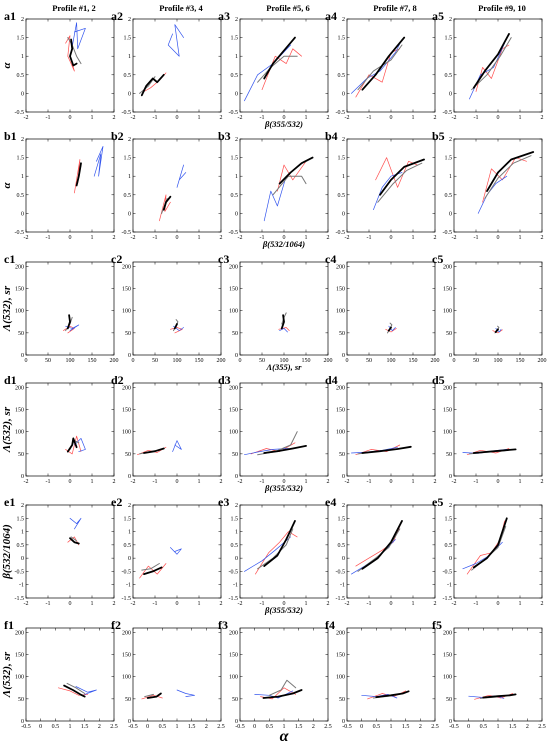 Image resolution: width=550 pixels, height=749 pixels. What do you see at coordinates (74, 8) in the screenshot?
I see `column-title-1: Profile #1, 2` at bounding box center [74, 8].